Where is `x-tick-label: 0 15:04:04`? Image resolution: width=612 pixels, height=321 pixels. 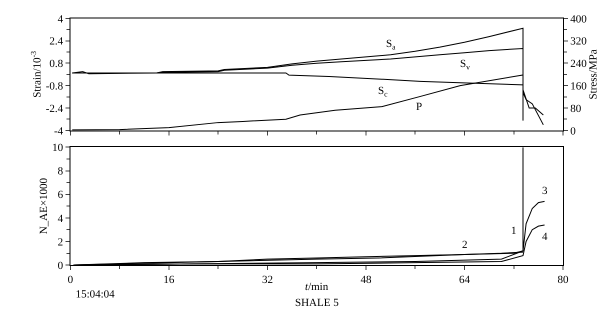 x-tick-label: 0 15:04:04 is located at coordinates (71, 287).